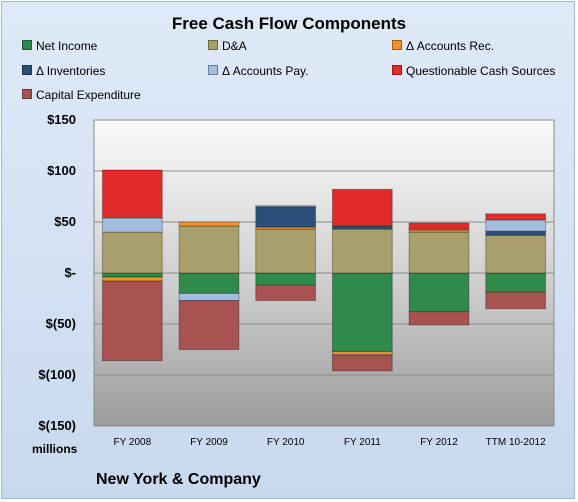 The width and height of the screenshot is (578, 502). What do you see at coordinates (450, 46) in the screenshot?
I see `legend-label-accounts-rec: Δ Accounts Rec.` at bounding box center [450, 46].